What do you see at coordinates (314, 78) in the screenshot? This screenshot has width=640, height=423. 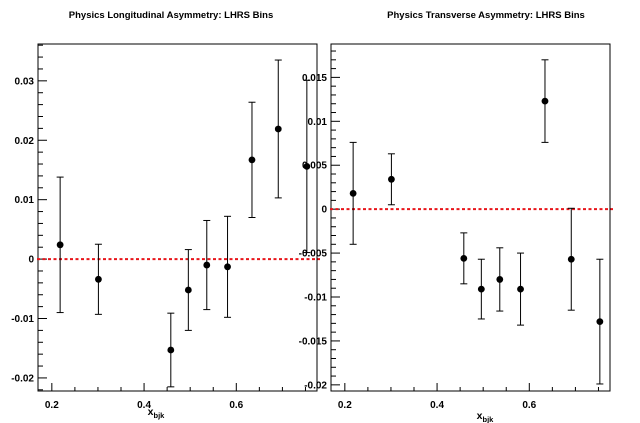 I see `y-tick-label: 0.015` at bounding box center [314, 78].